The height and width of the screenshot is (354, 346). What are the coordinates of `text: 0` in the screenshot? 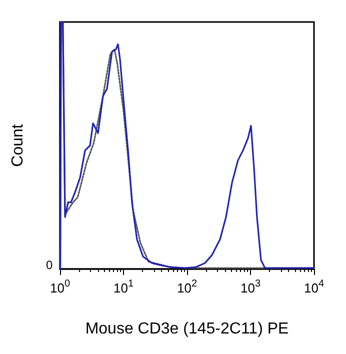 It's located at (49, 265).